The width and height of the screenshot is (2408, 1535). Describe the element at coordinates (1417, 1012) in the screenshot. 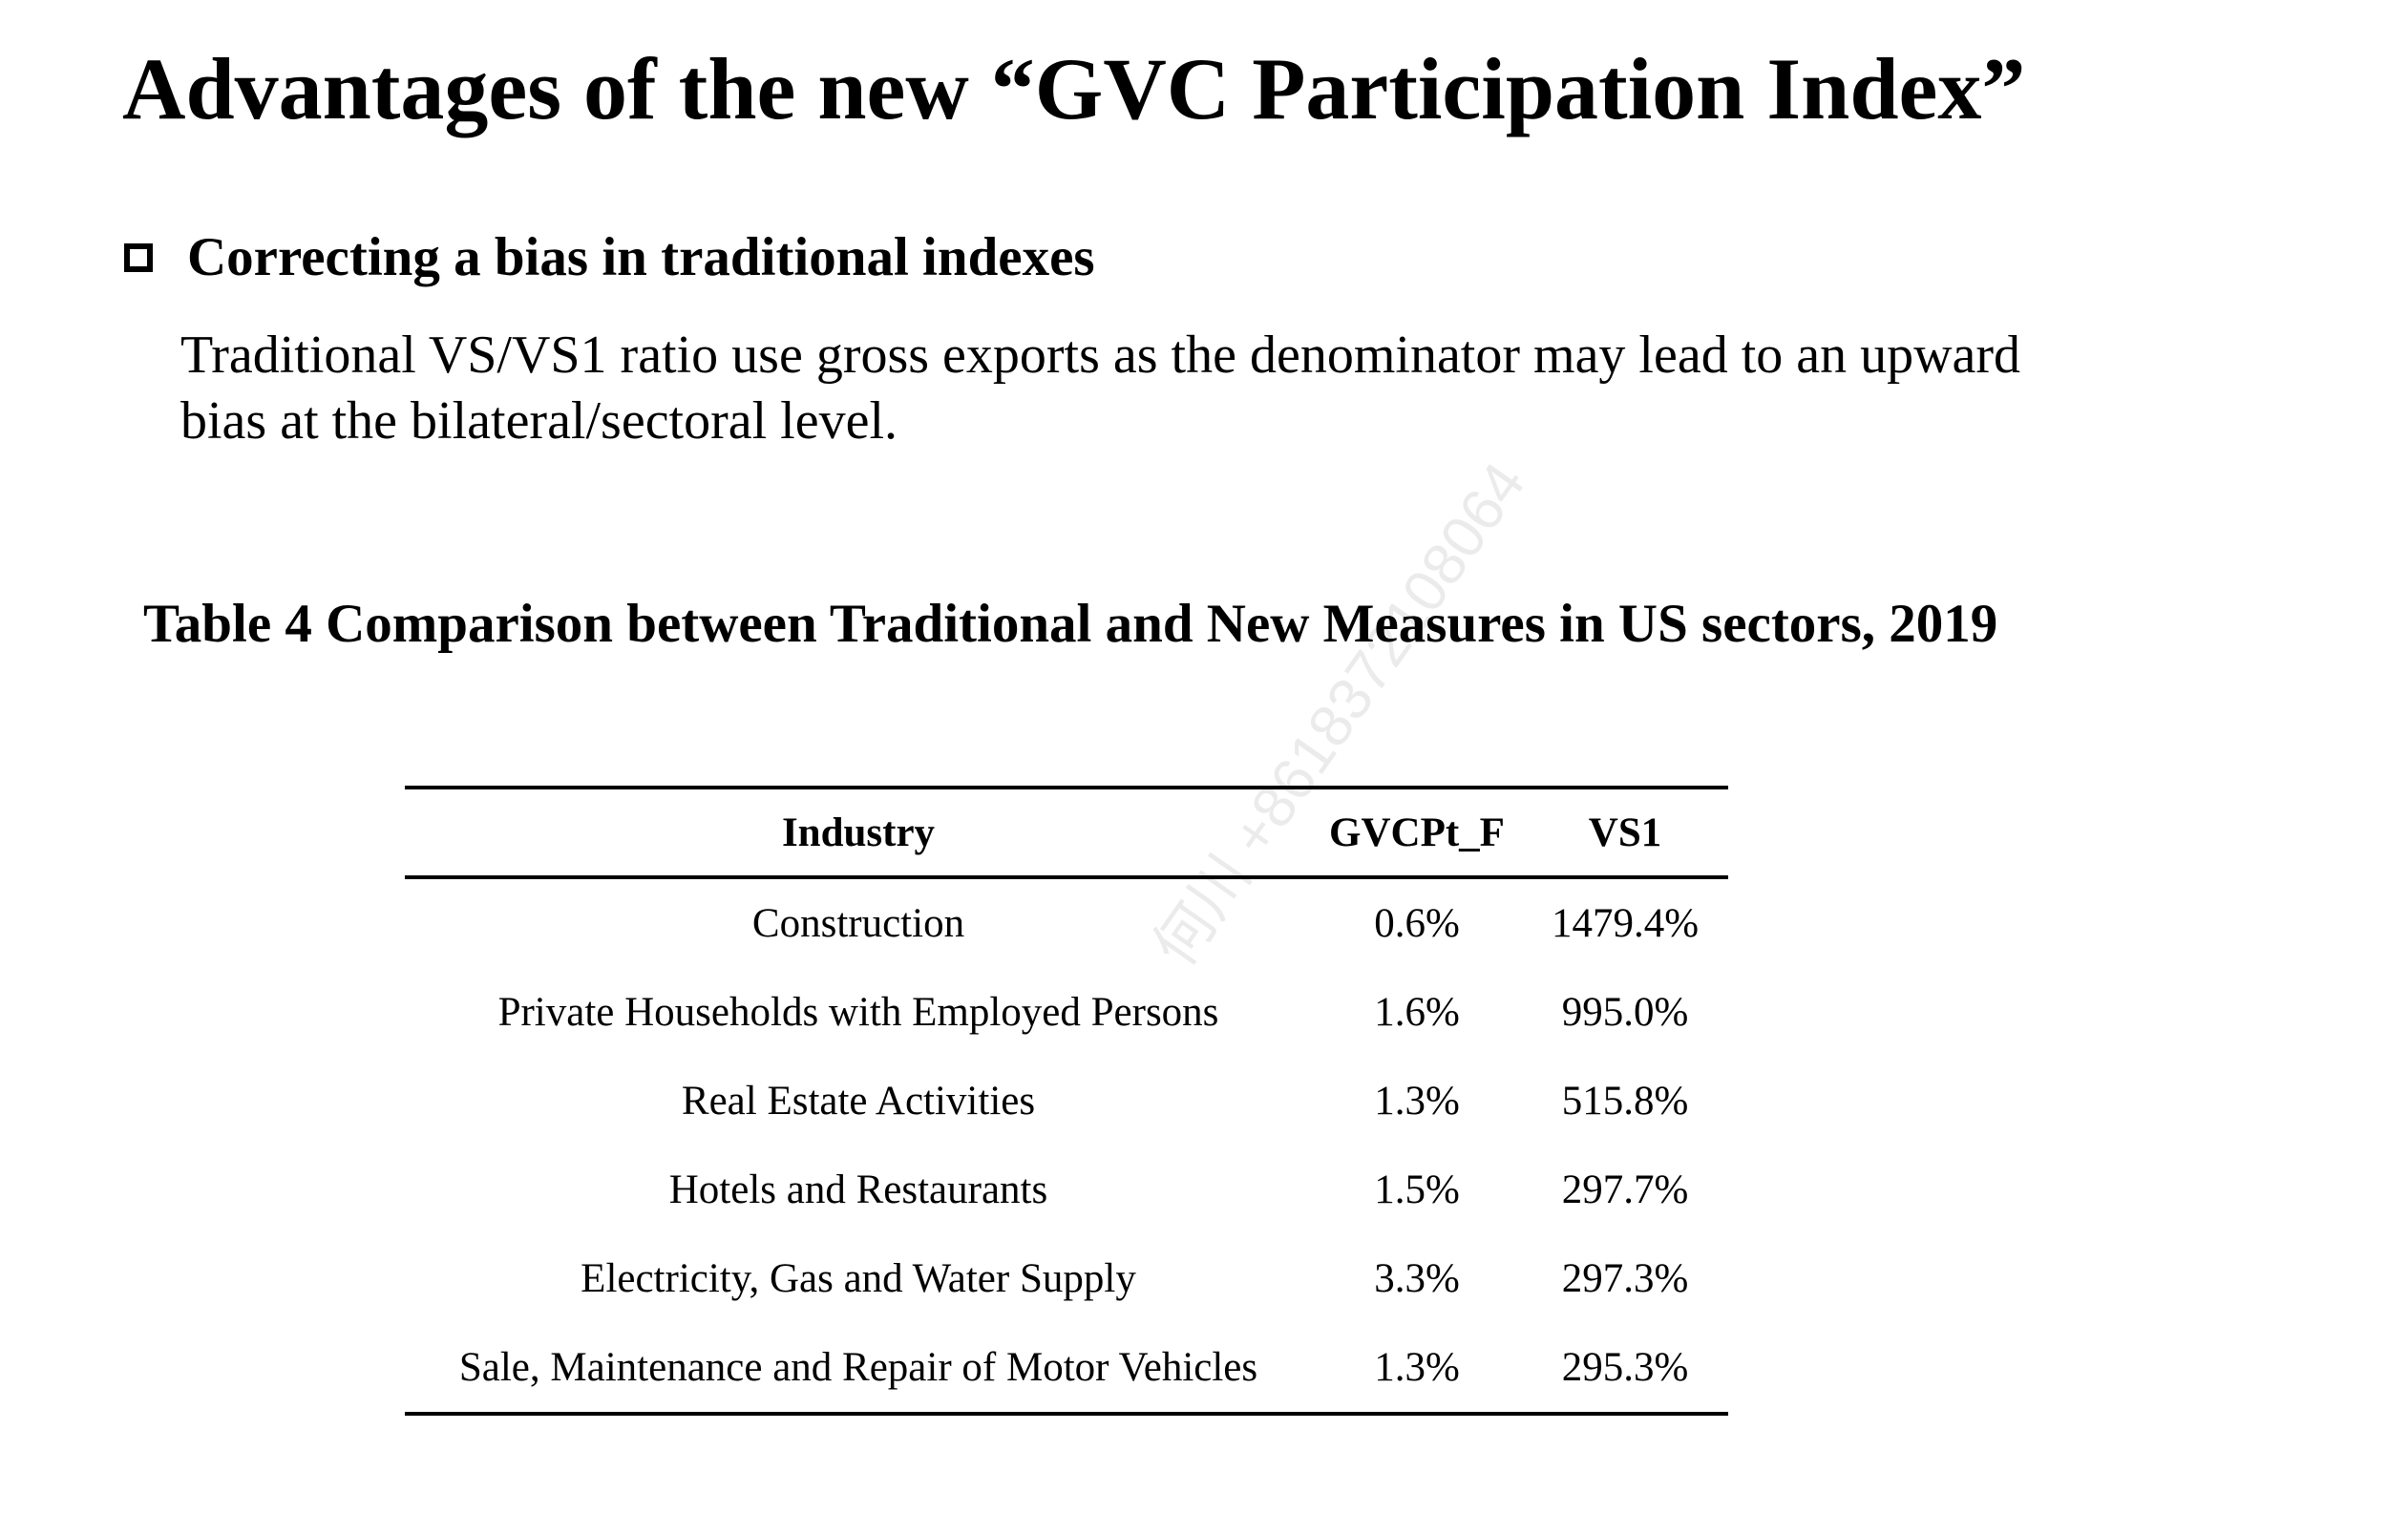

I see `cell-gvcpt-f: 1.6%` at that location.